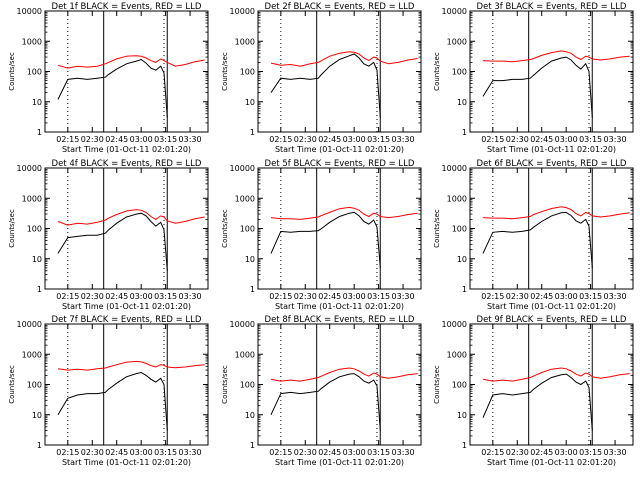  Describe the element at coordinates (127, 7) in the screenshot. I see `panel-title: Det 1f BLACK = Events, RED = LLD` at that location.